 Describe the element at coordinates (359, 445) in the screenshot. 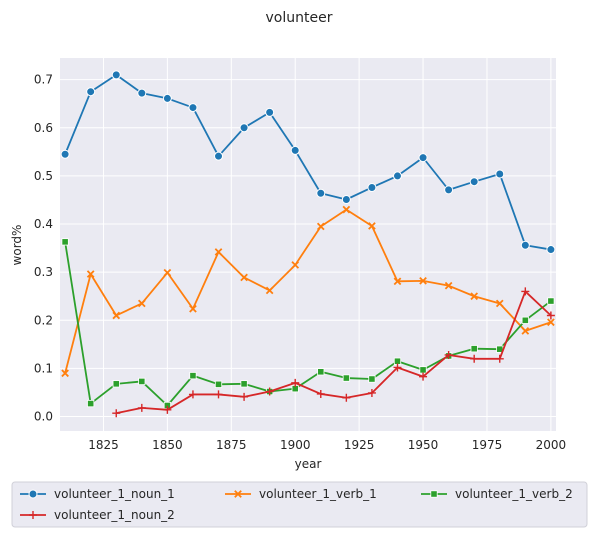

I see `x-tick-label: 1925` at that location.